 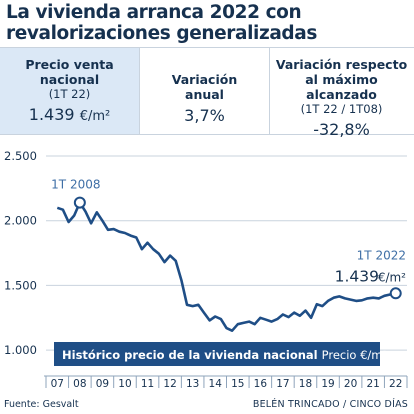 What do you see at coordinates (95, 116) in the screenshot?
I see `stat-national-price-unit: €/m²` at bounding box center [95, 116].